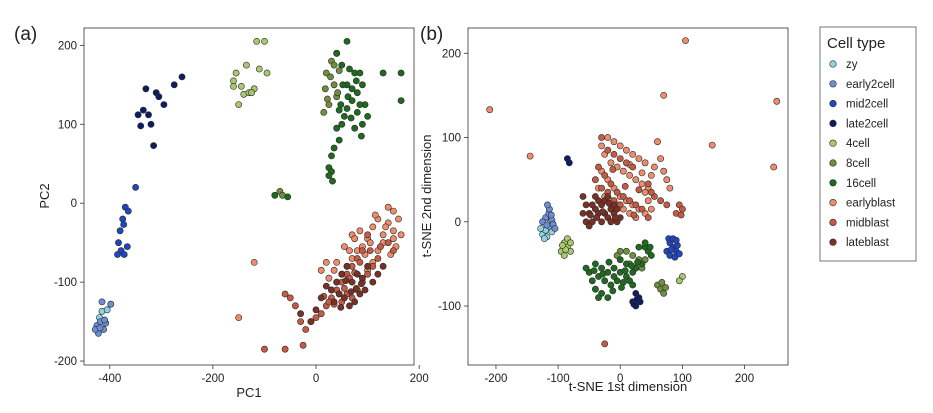 The image size is (933, 413). What do you see at coordinates (833, 222) in the screenshot?
I see `legend-swatch-midblast` at bounding box center [833, 222].